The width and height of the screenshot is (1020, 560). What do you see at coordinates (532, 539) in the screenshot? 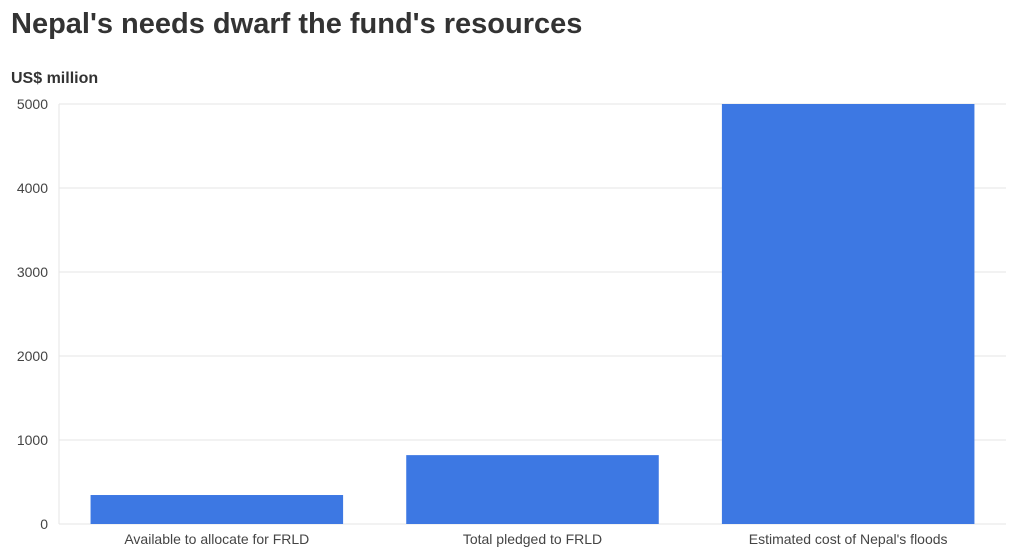
I see `x-category-label: Total pledged to FRLD` at bounding box center [532, 539].